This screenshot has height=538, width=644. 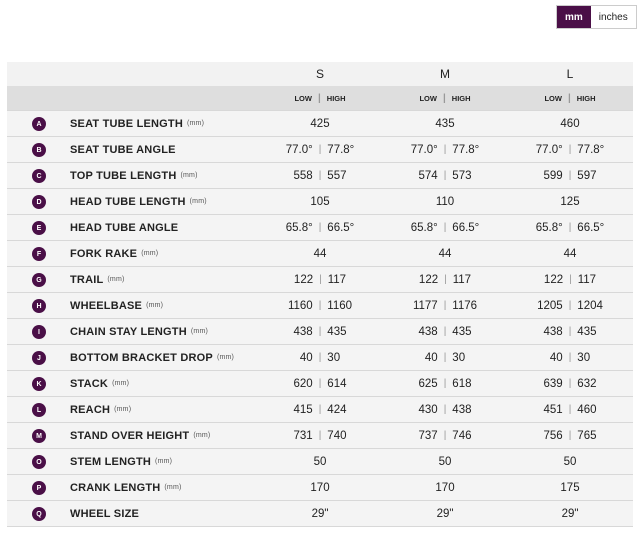 What do you see at coordinates (462, 435) in the screenshot?
I see `value: 746` at bounding box center [462, 435].